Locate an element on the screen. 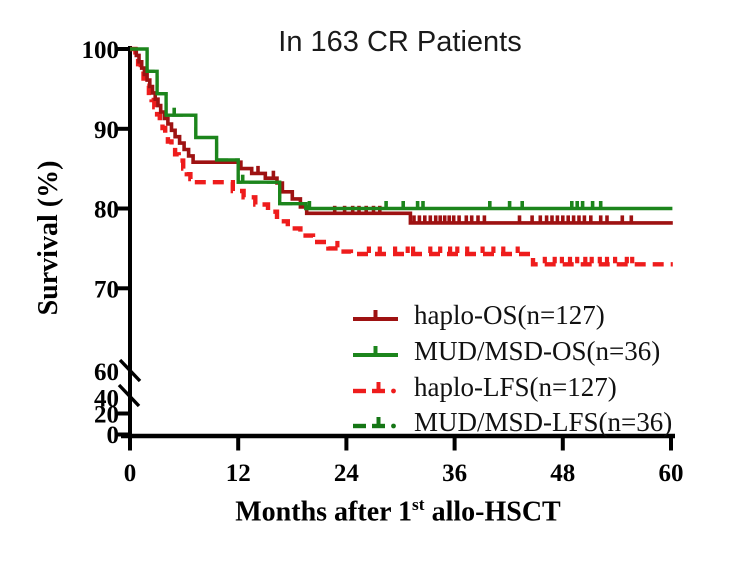  x-tick-label-36: 36 is located at coordinates (454, 473).